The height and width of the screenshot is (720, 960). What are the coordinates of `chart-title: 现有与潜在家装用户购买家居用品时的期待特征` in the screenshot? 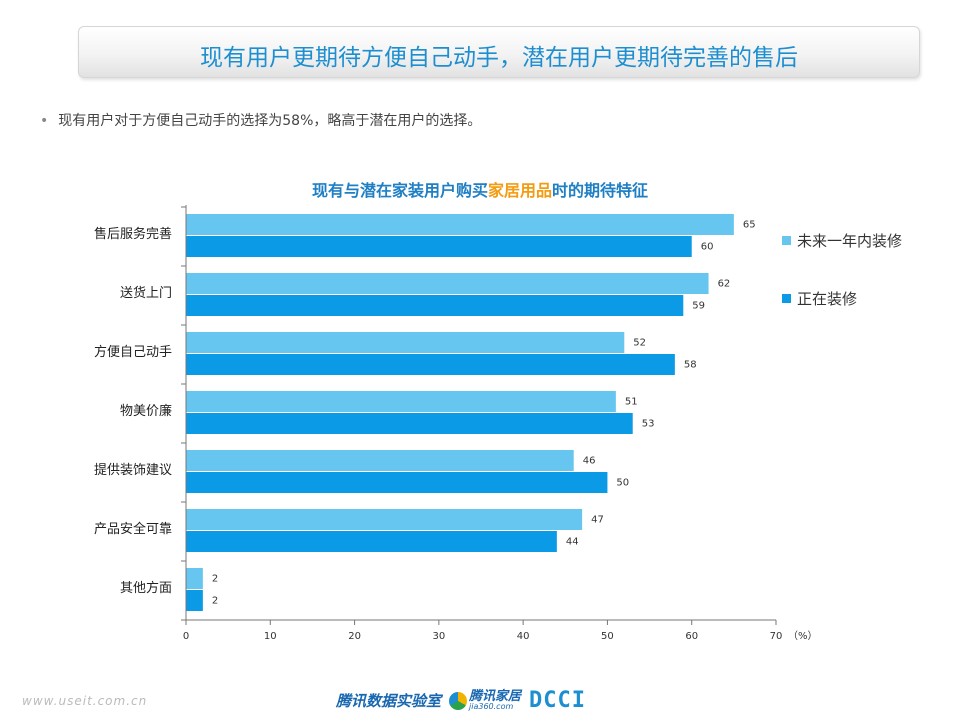 It's located at (480, 189).